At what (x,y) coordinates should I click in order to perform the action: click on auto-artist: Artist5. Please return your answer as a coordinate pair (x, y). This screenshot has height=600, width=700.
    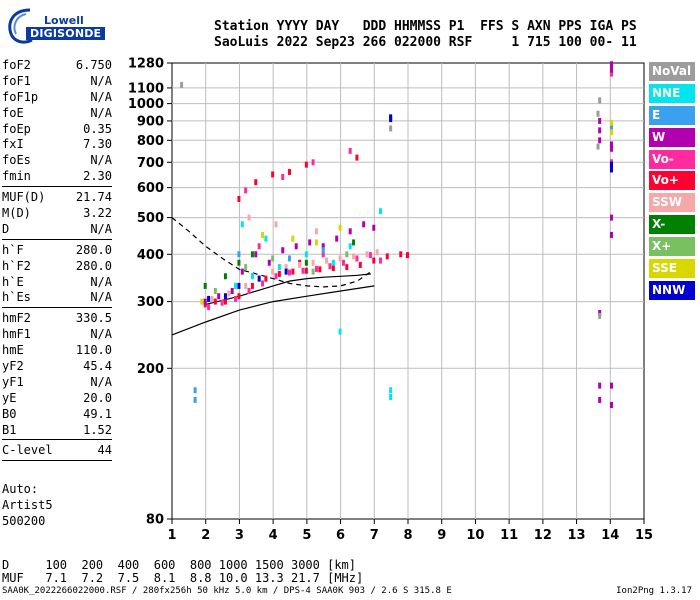
    Looking at the image, I should click on (27, 505).